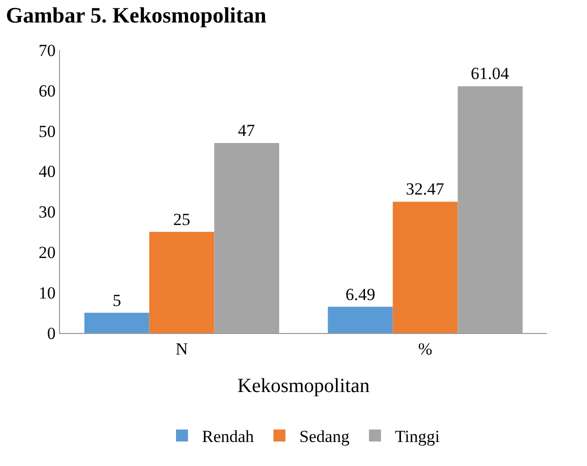  I want to click on data-label: 61.04, so click(490, 74).